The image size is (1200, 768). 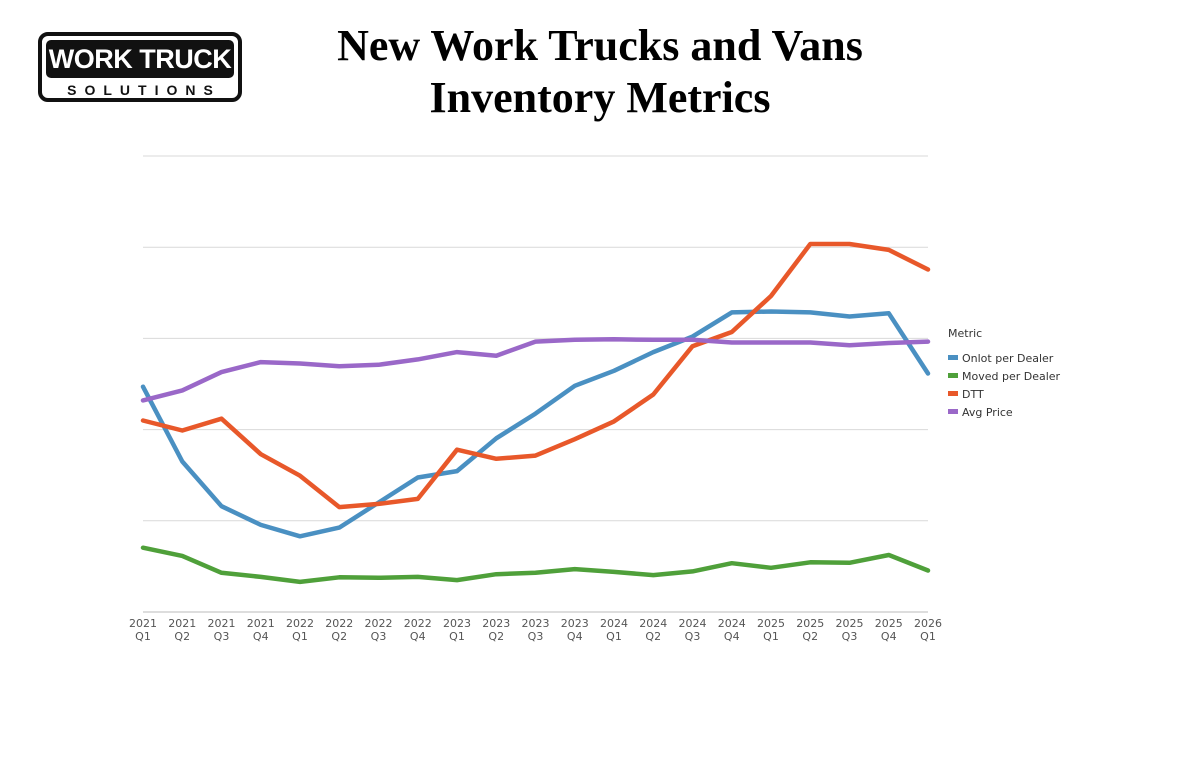 I want to click on logo-line-2: SOLUTIONS, so click(x=144, y=90).